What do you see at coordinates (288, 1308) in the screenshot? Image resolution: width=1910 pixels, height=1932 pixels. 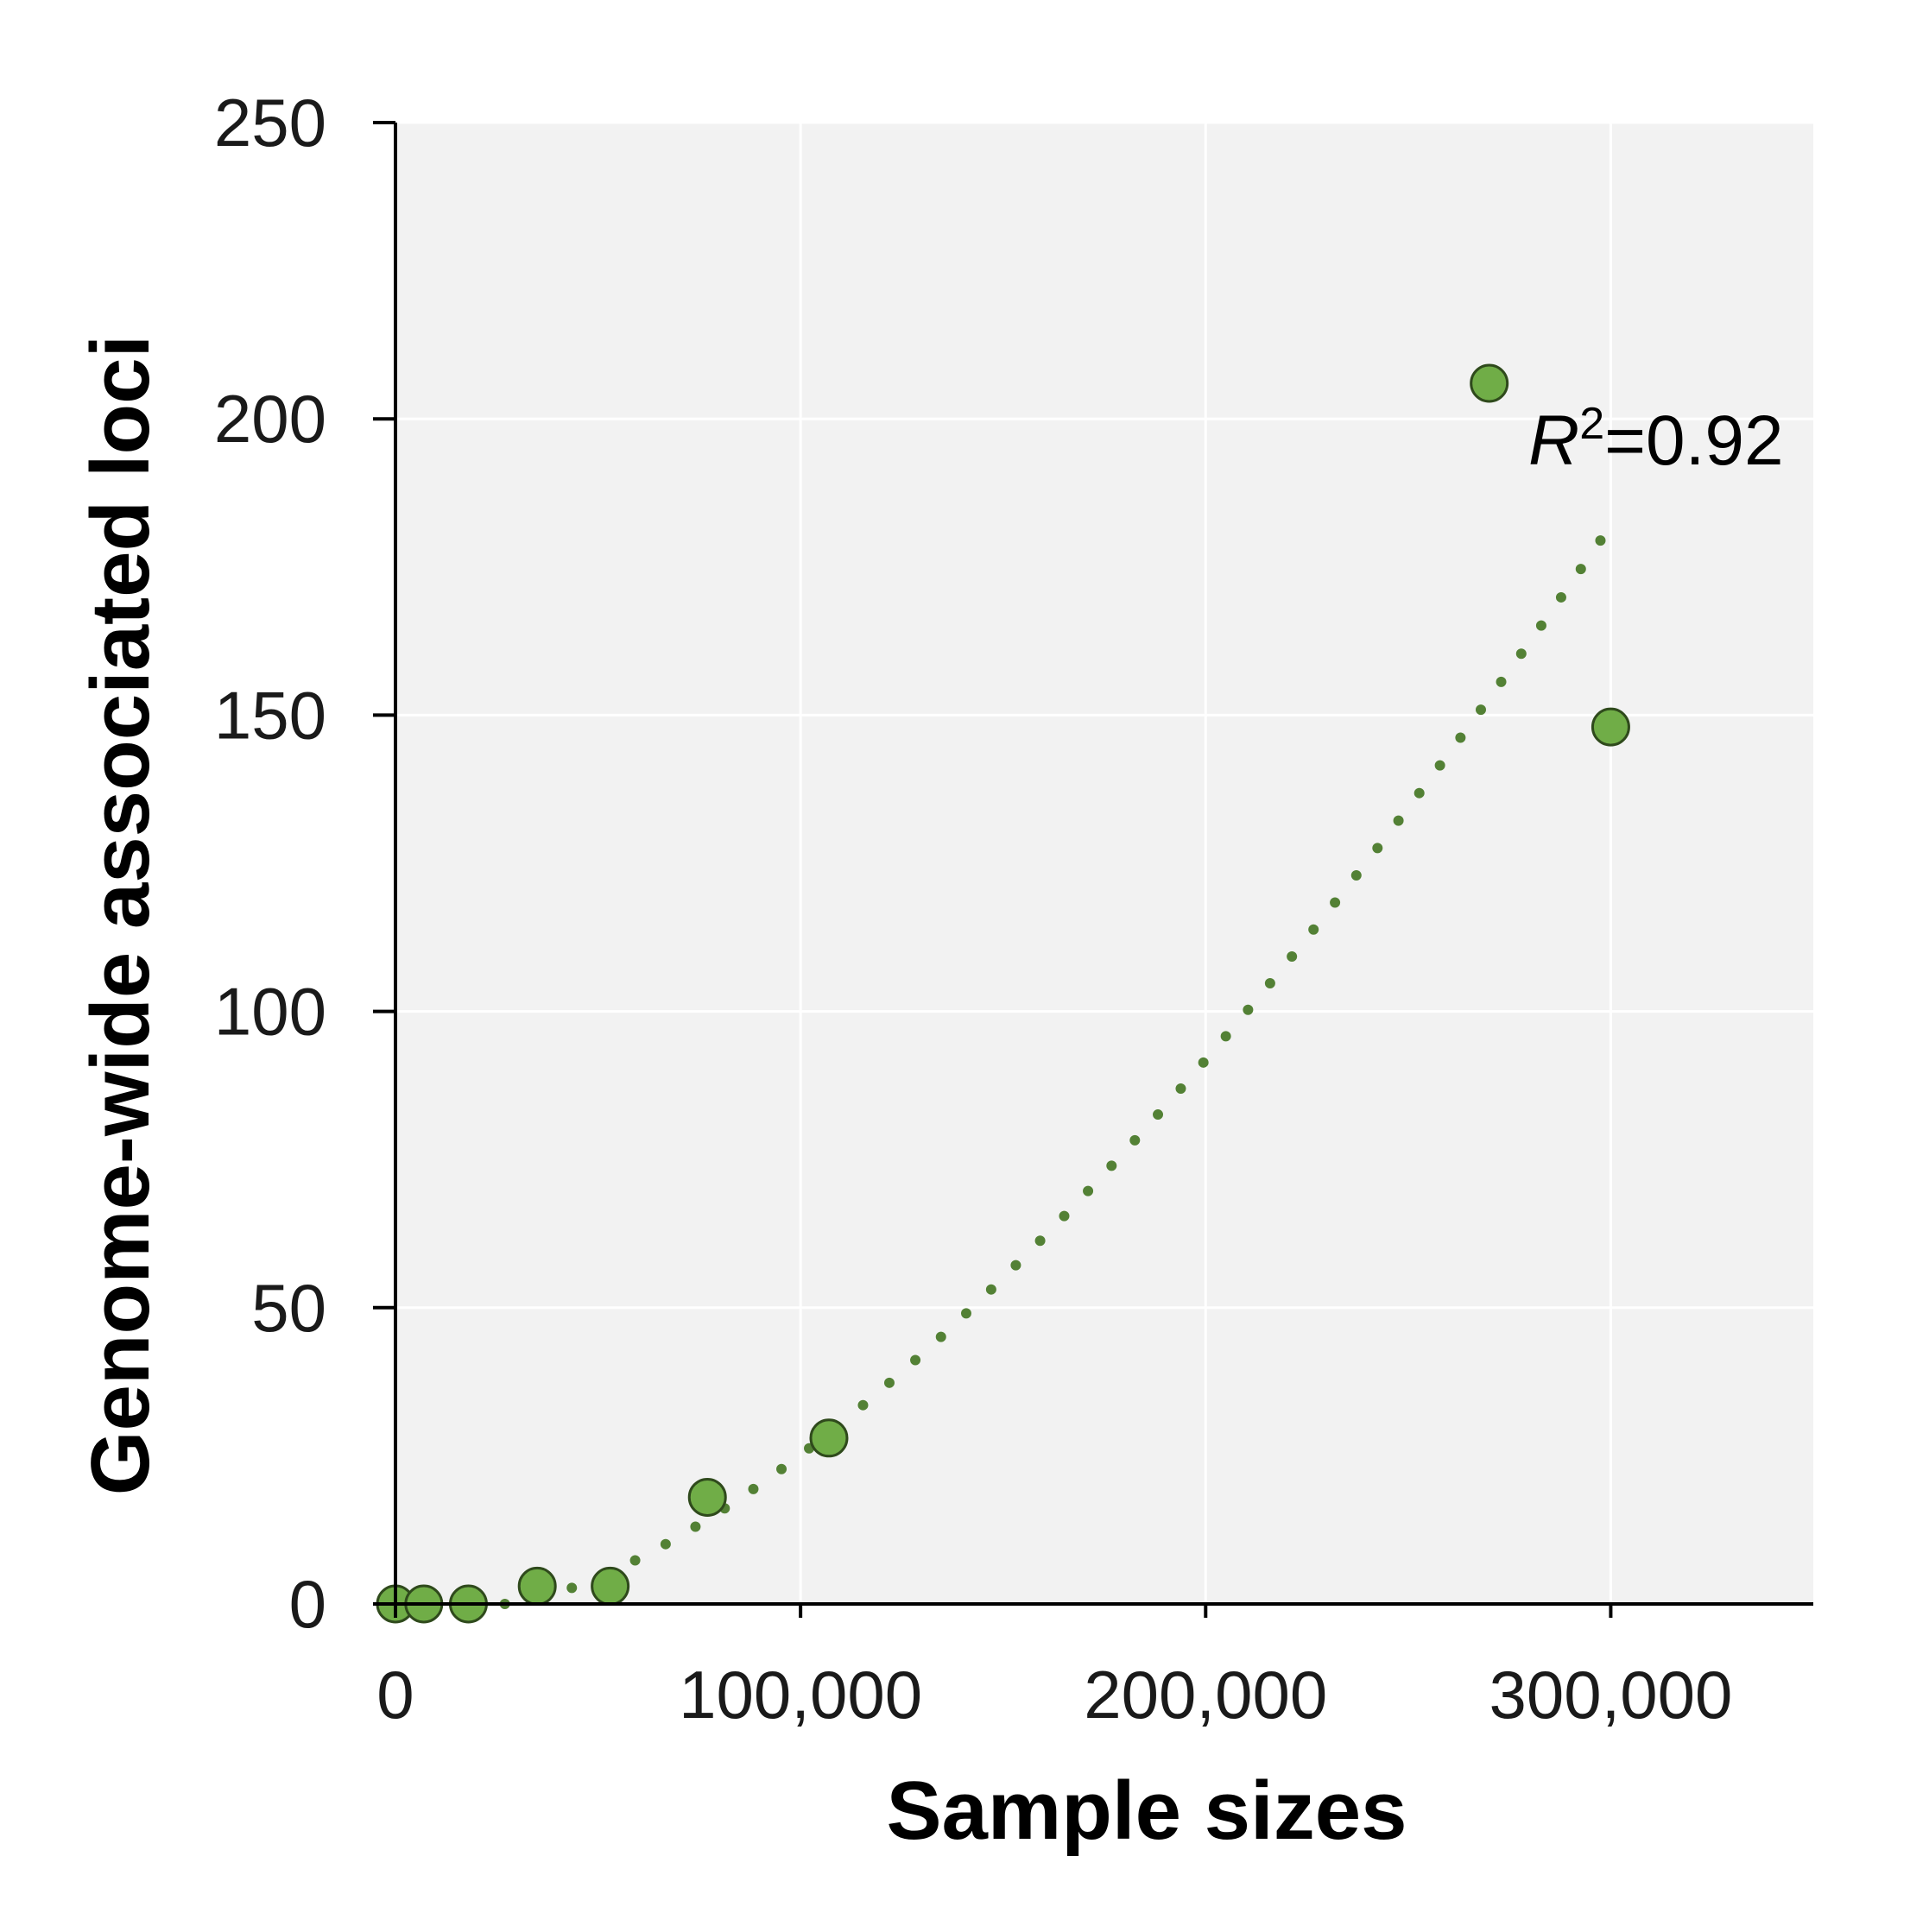 I see `y-tick-label: 50` at bounding box center [288, 1308].